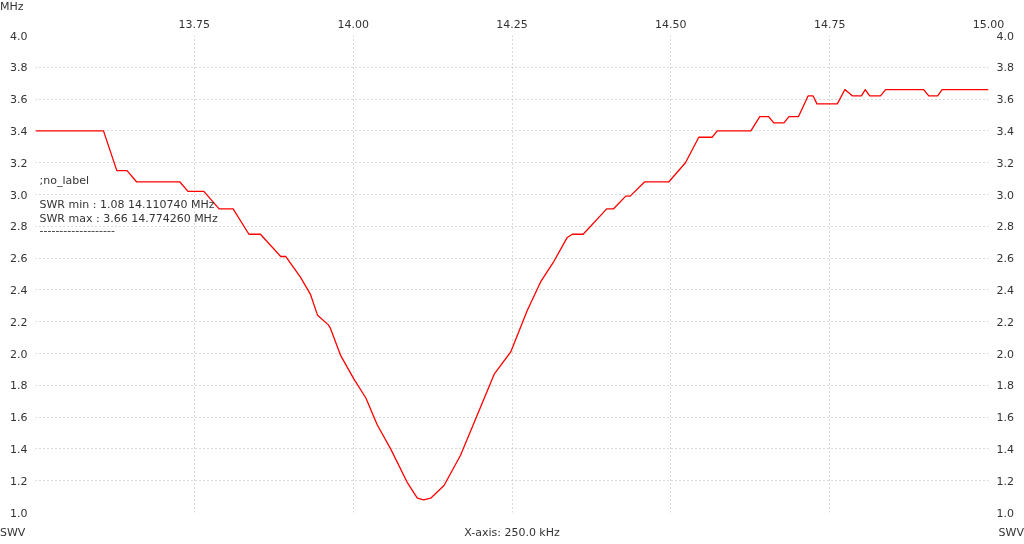 This screenshot has height=544, width=1024. What do you see at coordinates (19, 68) in the screenshot?
I see `y-tick-label: 3.8` at bounding box center [19, 68].